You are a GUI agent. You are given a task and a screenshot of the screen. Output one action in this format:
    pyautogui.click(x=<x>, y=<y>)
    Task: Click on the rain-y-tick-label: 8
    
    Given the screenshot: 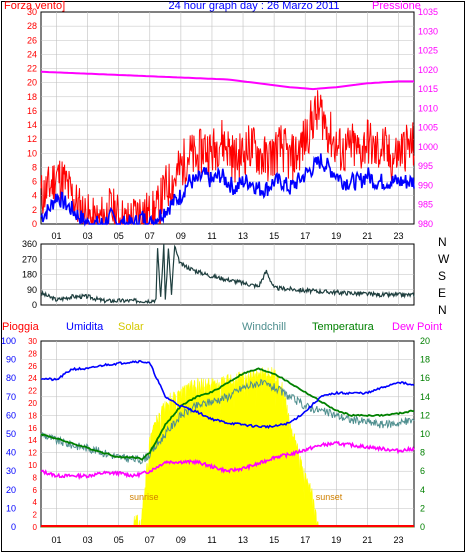 What is the action you would take?
    pyautogui.click(x=35, y=477)
    